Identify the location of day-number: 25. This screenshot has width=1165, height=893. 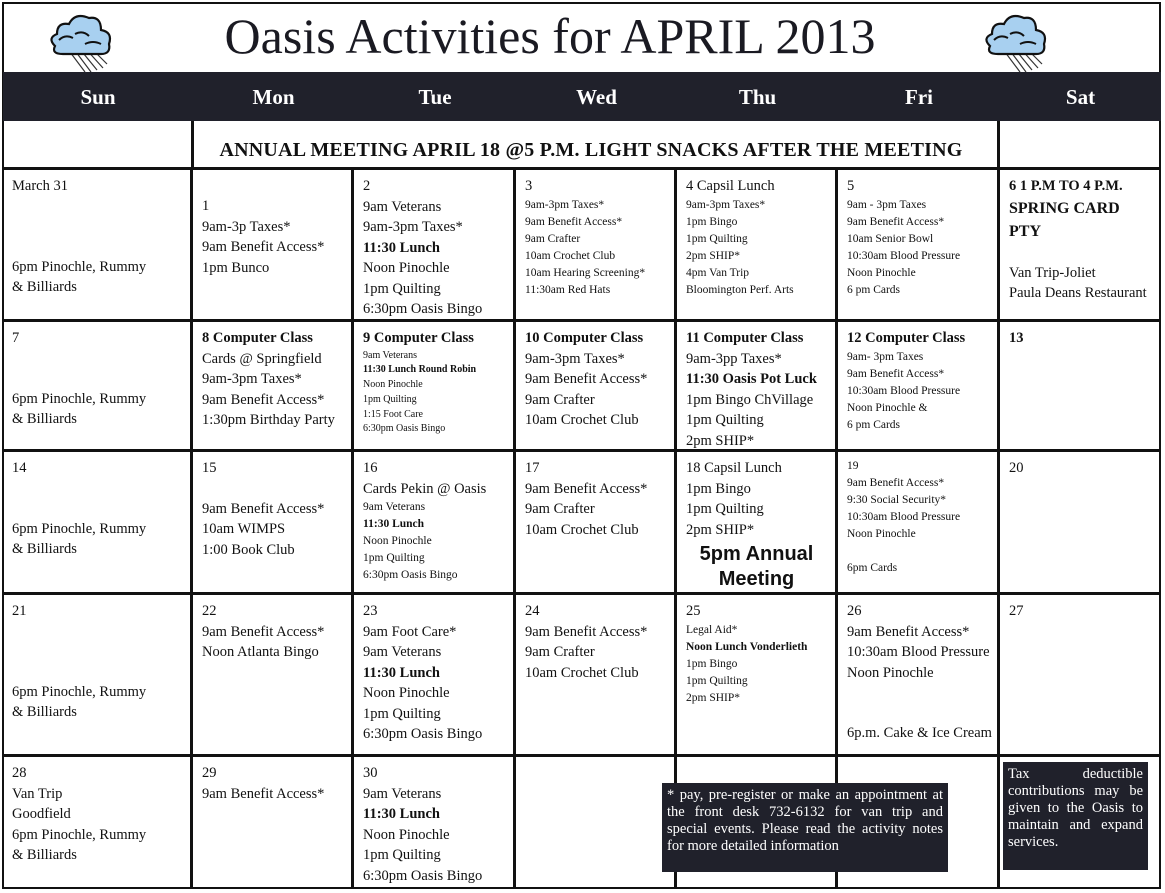
(693, 611).